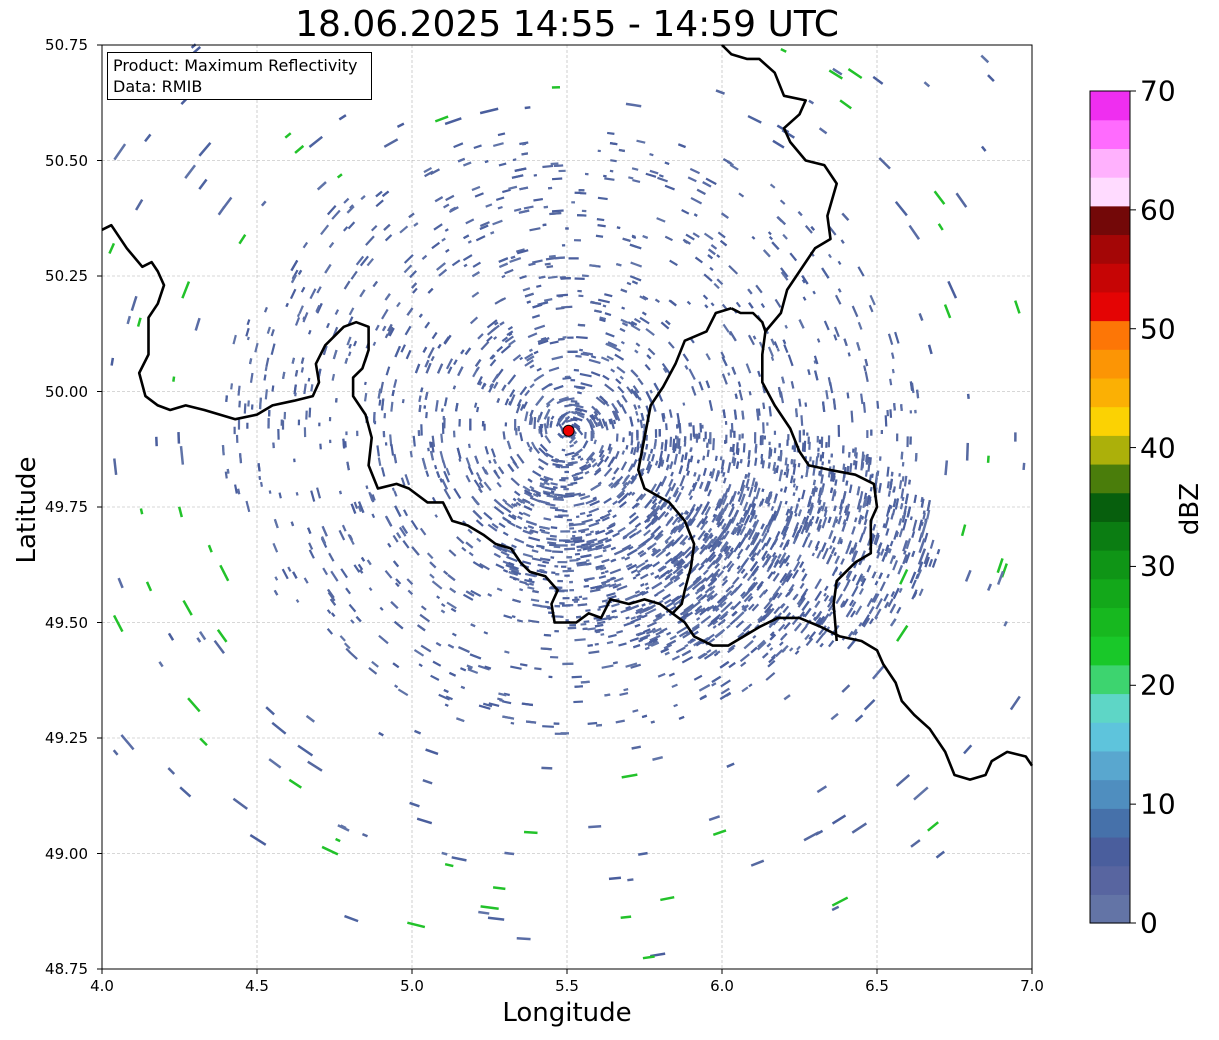 The width and height of the screenshot is (1219, 1040). What do you see at coordinates (158, 86) in the screenshot?
I see `info-data-source: Data: RMIB` at bounding box center [158, 86].